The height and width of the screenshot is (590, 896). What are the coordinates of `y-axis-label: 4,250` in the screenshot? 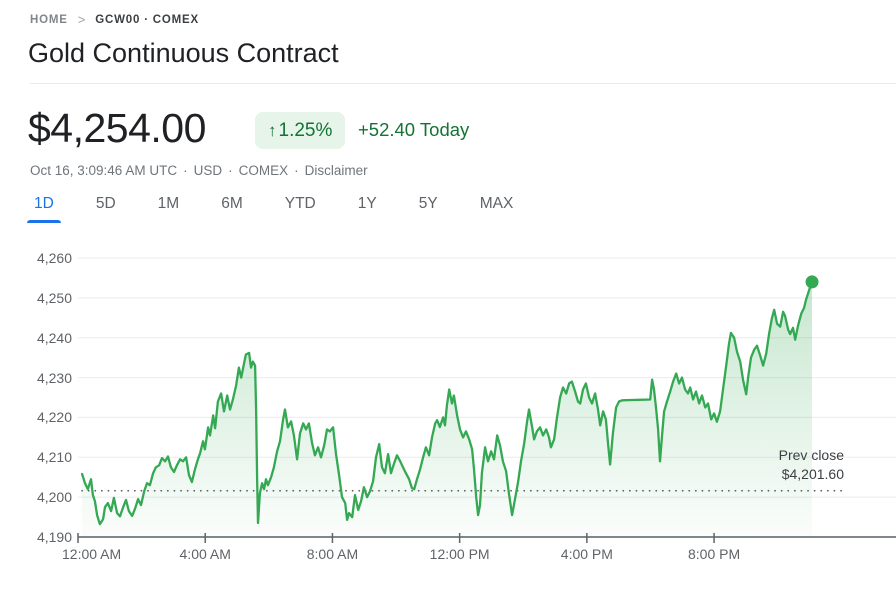 It's located at (54, 297).